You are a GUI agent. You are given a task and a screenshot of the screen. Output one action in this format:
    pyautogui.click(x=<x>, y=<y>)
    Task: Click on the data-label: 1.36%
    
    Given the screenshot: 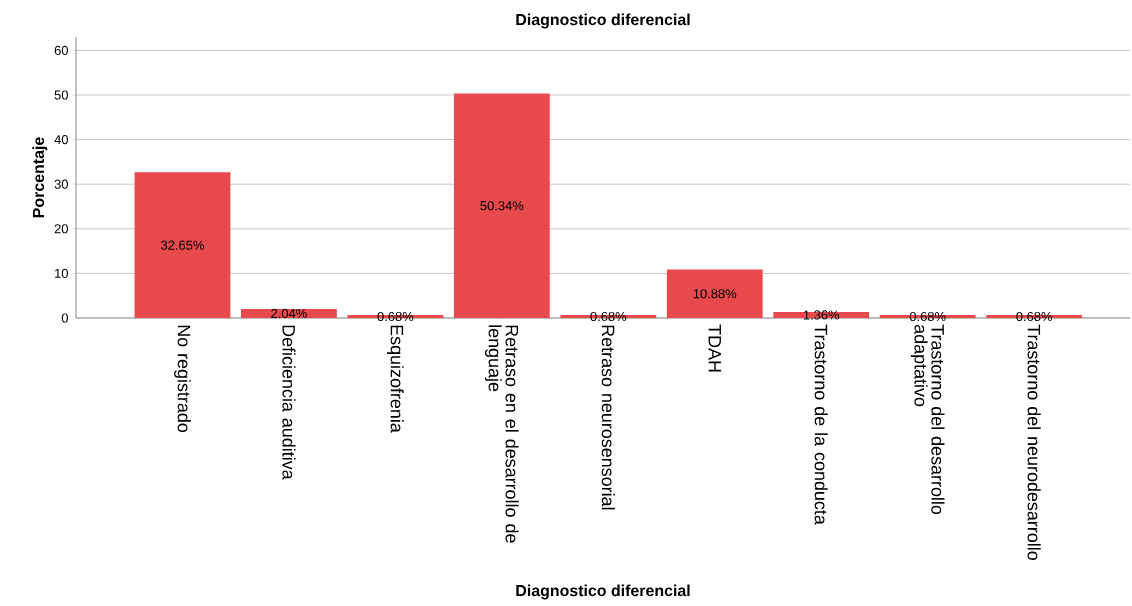 What is the action you would take?
    pyautogui.click(x=821, y=315)
    